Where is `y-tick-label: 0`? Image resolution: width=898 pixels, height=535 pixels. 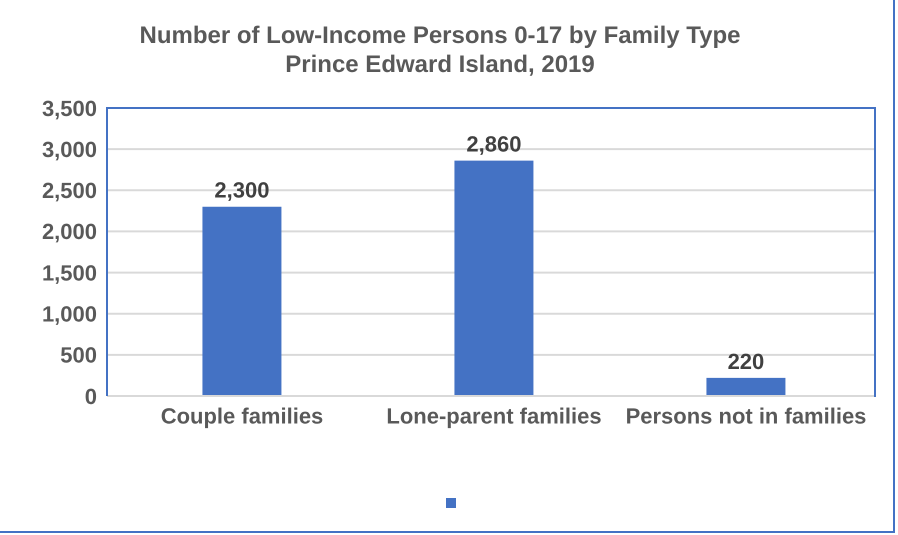
y-tick-label: 0 is located at coordinates (90, 396).